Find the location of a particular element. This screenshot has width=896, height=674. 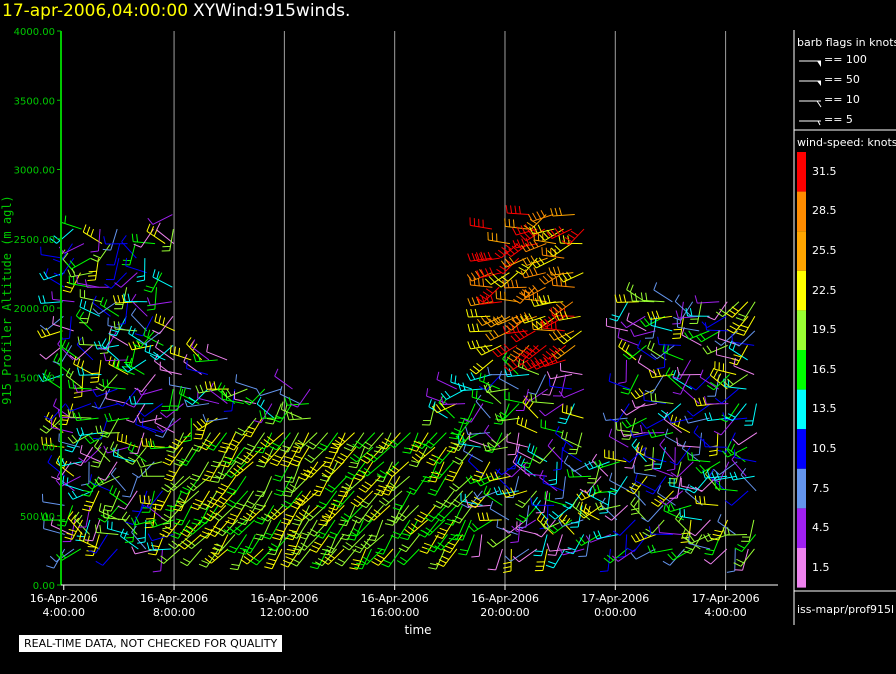

x-tick-label-date: 16-Apr-2006 is located at coordinates (505, 598).